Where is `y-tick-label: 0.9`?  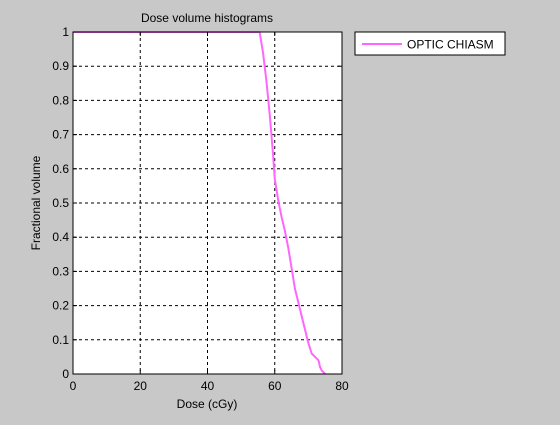
y-tick-label: 0.9 is located at coordinates (60, 66).